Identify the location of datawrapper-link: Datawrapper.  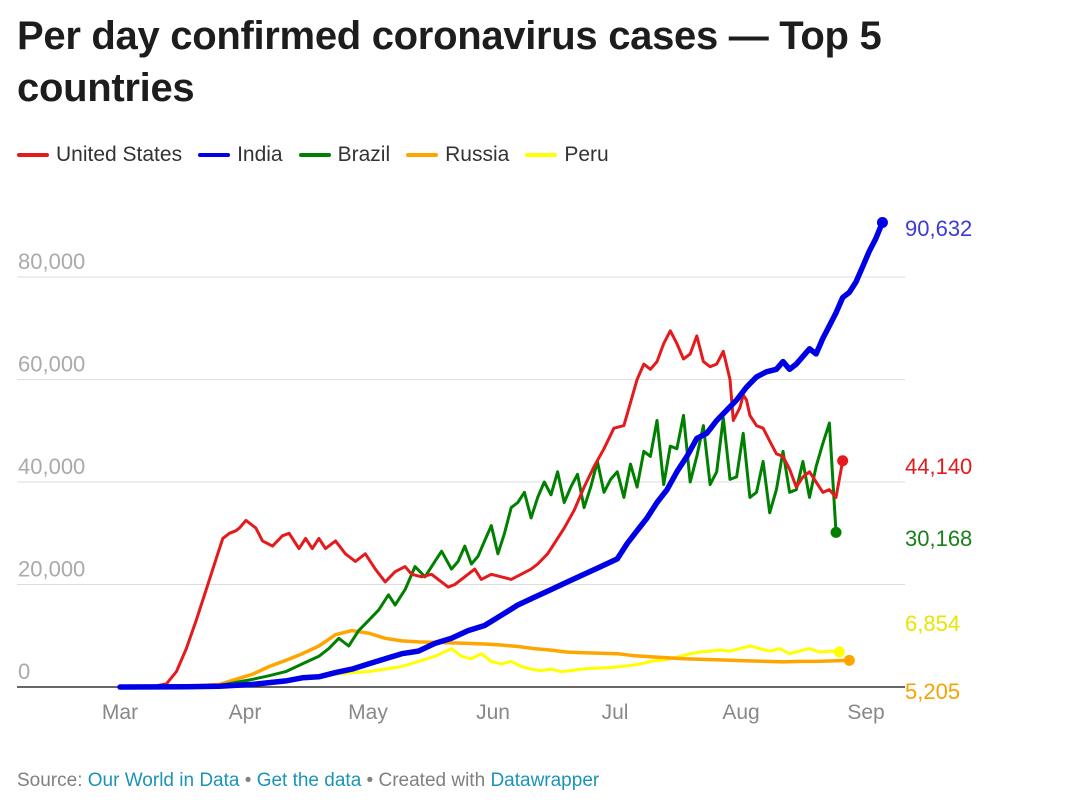
(545, 780).